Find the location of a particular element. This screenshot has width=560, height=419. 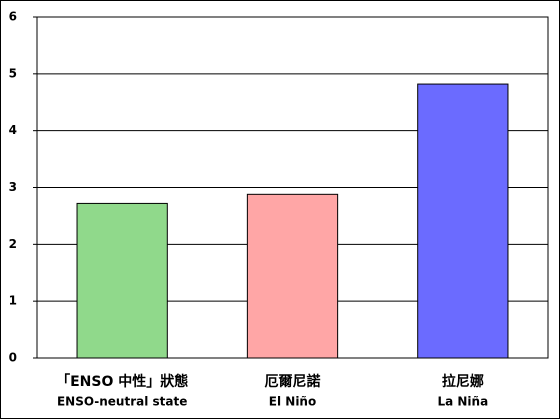

y-tick-label: 4 is located at coordinates (13, 130).